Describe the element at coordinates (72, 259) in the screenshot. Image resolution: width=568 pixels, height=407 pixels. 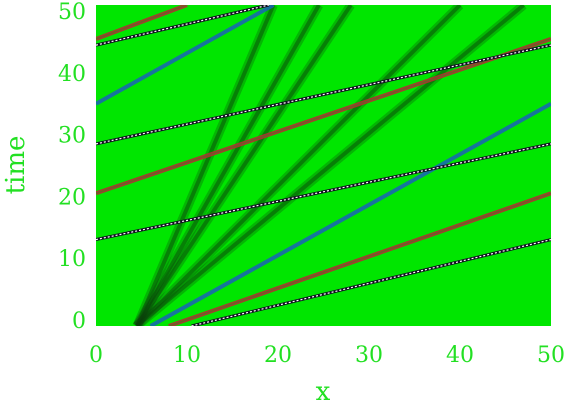
I see `y-tick-label: 10` at that location.